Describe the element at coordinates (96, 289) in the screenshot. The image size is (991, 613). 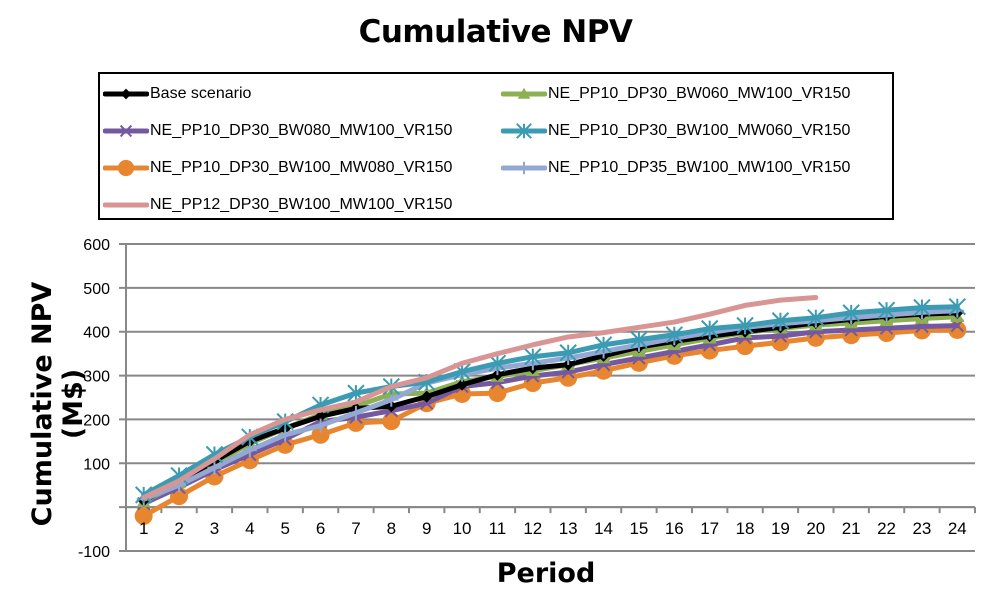
I see `y-tick-label: 500` at that location.